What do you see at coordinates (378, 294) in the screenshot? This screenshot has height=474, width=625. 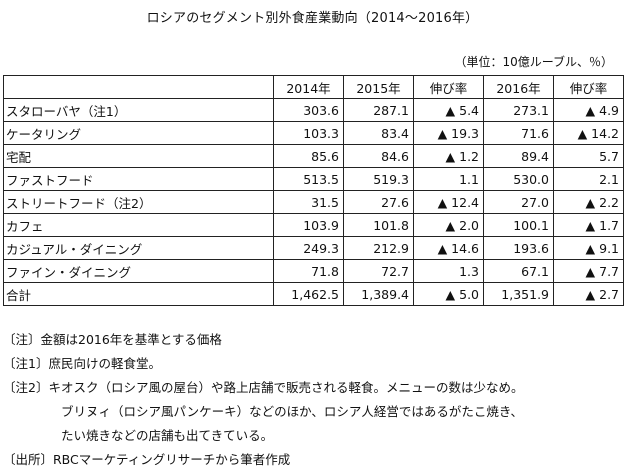 I see `cell-2015: 1,389.4` at bounding box center [378, 294].